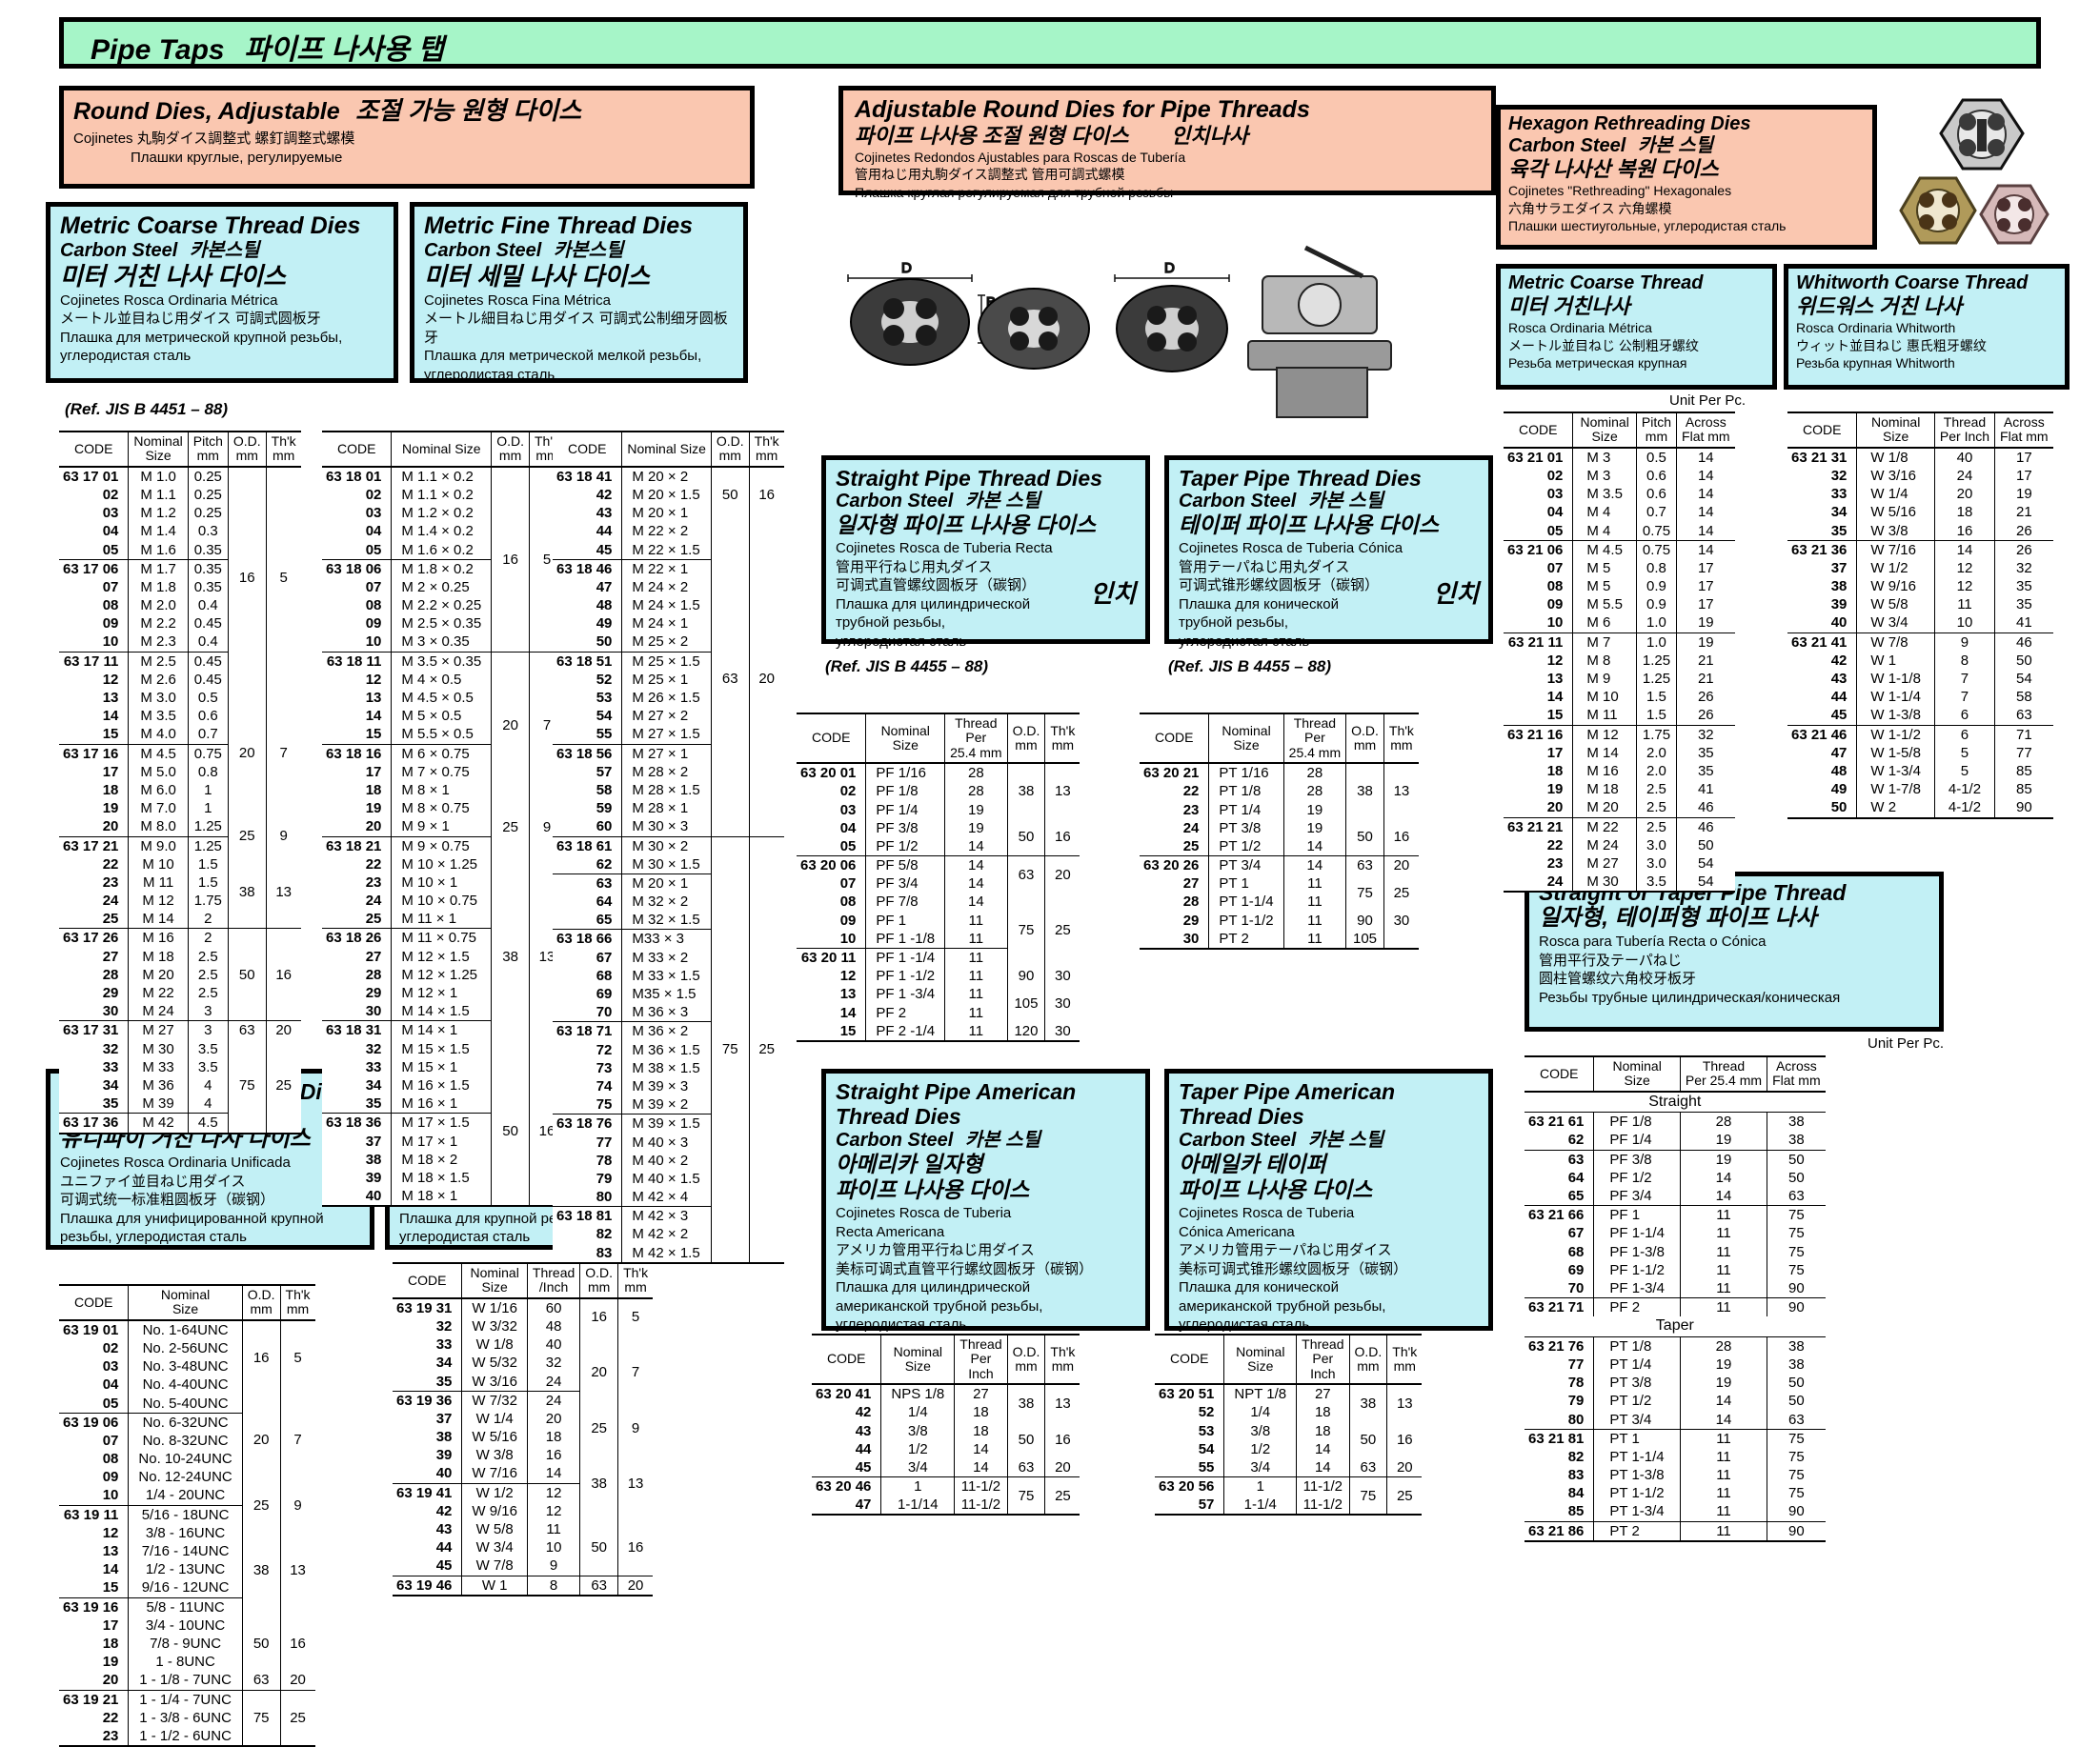 The image size is (2100, 1747). I want to click on table-row: 22 M 10 1.5 38 13, so click(180, 891).